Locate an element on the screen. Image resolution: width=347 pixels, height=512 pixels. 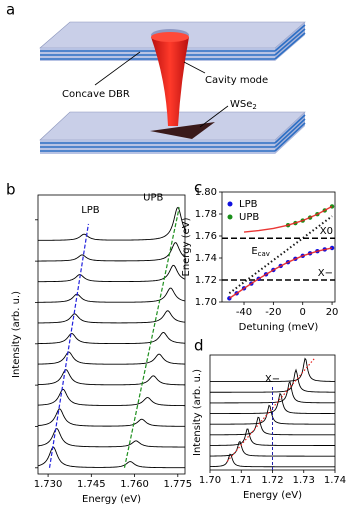
y-tick-label: 1.74 is located at coordinates (206, 258).